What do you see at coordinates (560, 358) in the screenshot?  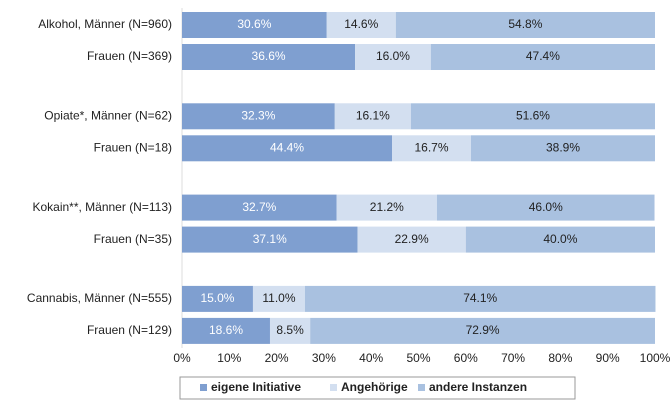 I see `x-tick-label: 80%` at bounding box center [560, 358].